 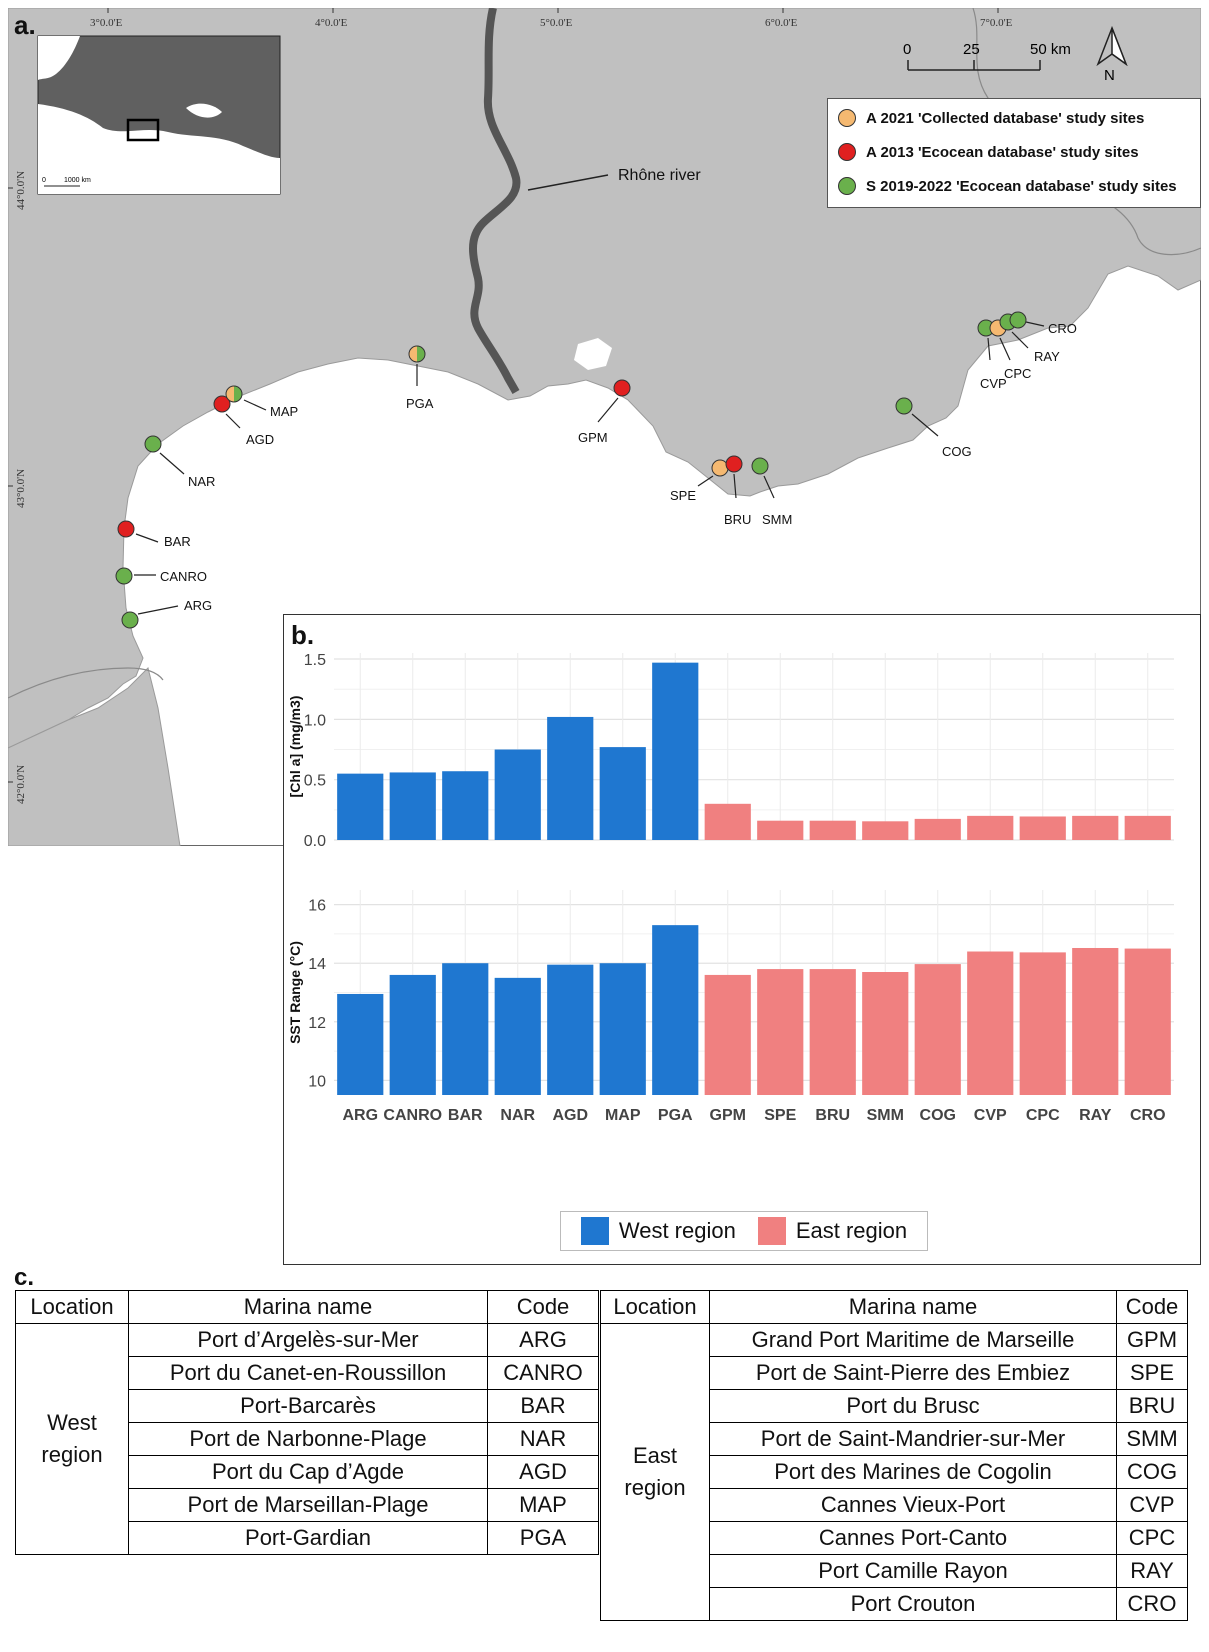 I want to click on table-header-row: Location Marina name Code, so click(x=894, y=1307).